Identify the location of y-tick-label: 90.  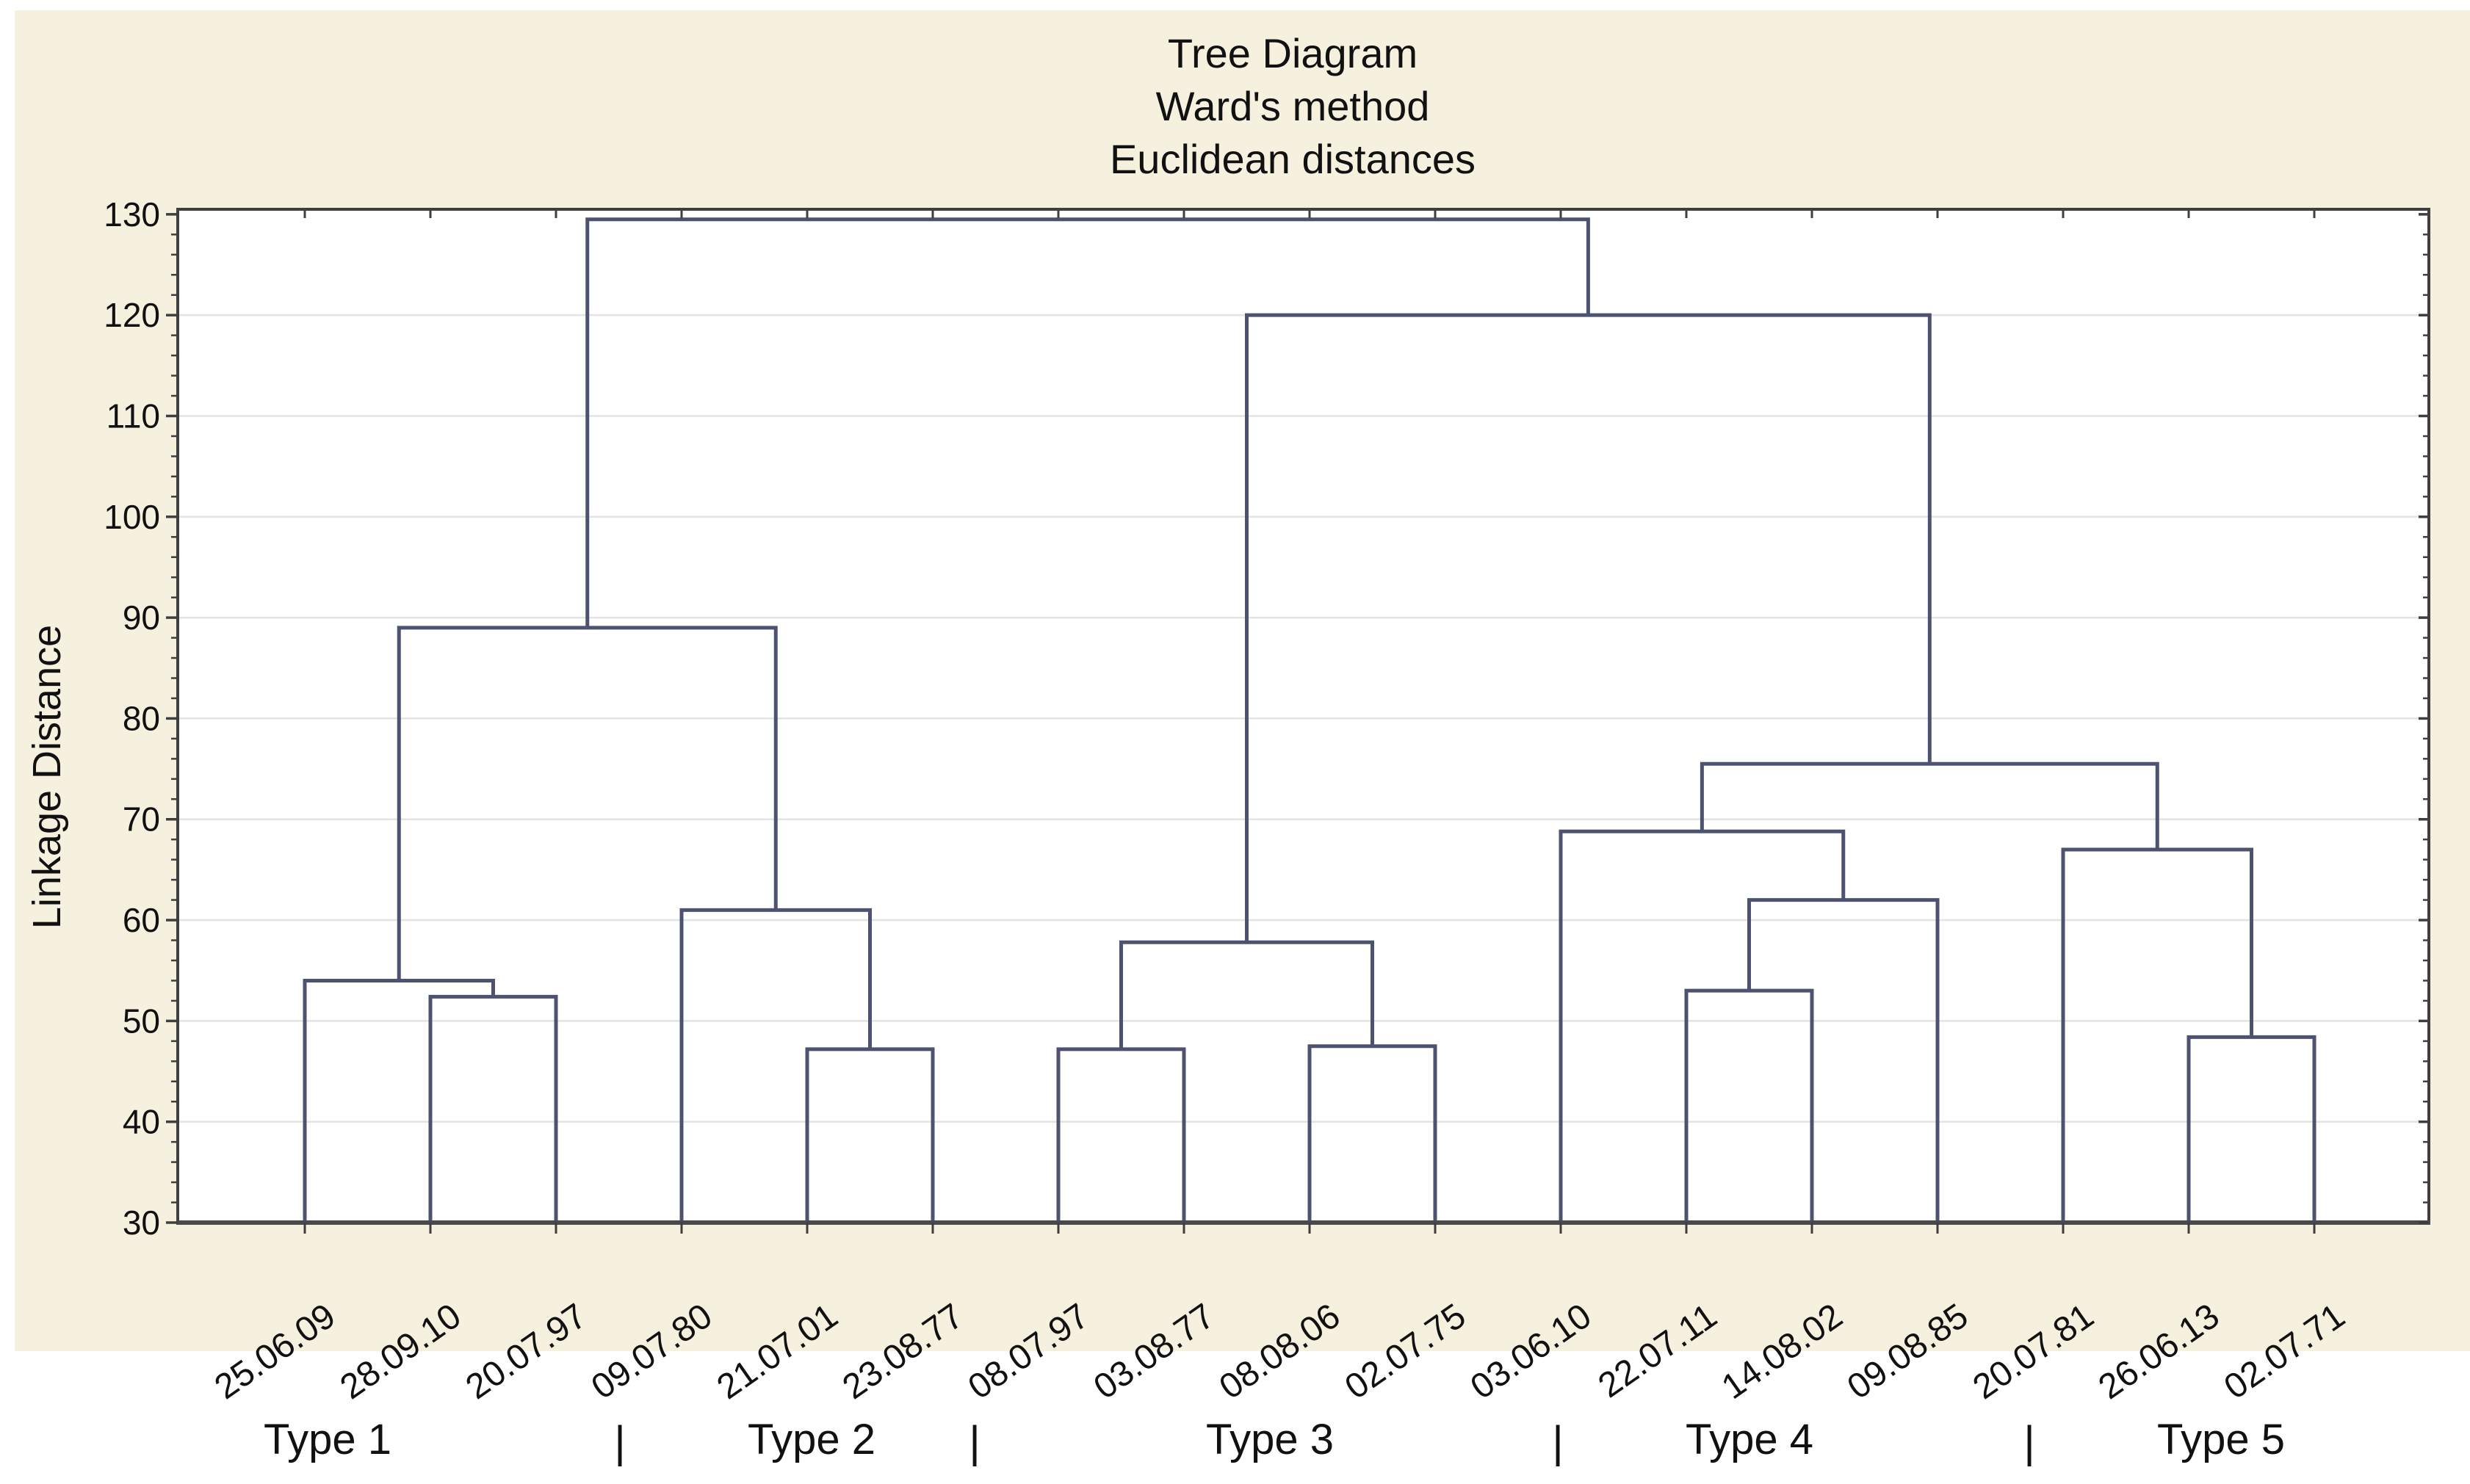
(141, 617).